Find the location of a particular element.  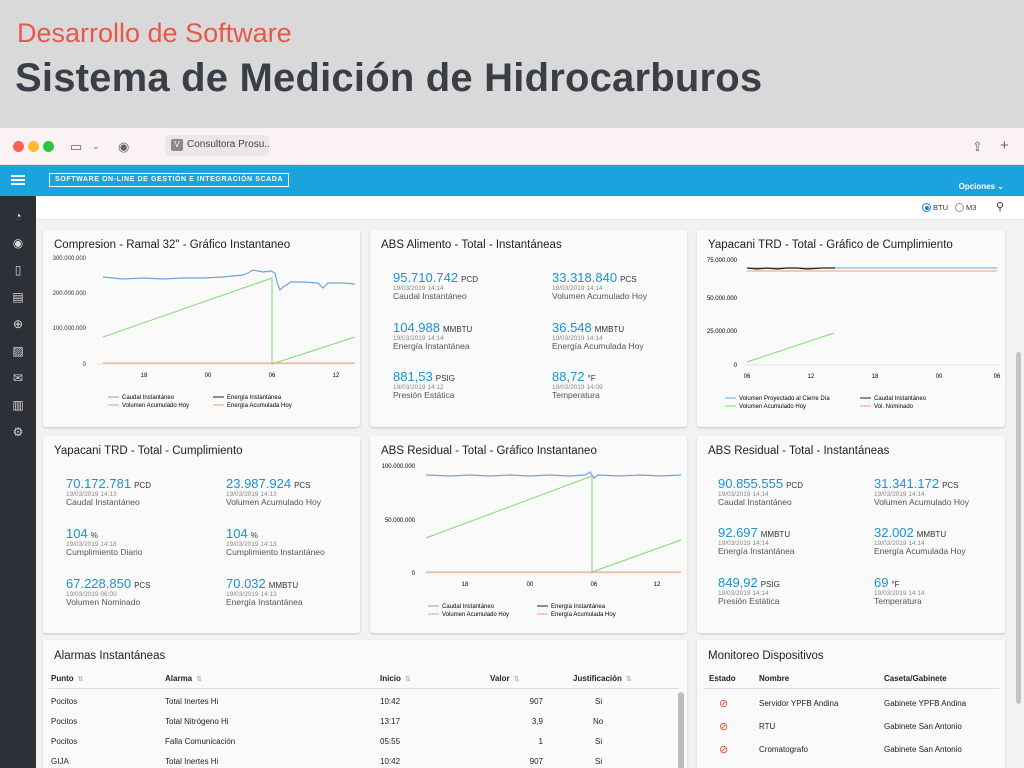

book-icon: ▯ is located at coordinates (18, 270).